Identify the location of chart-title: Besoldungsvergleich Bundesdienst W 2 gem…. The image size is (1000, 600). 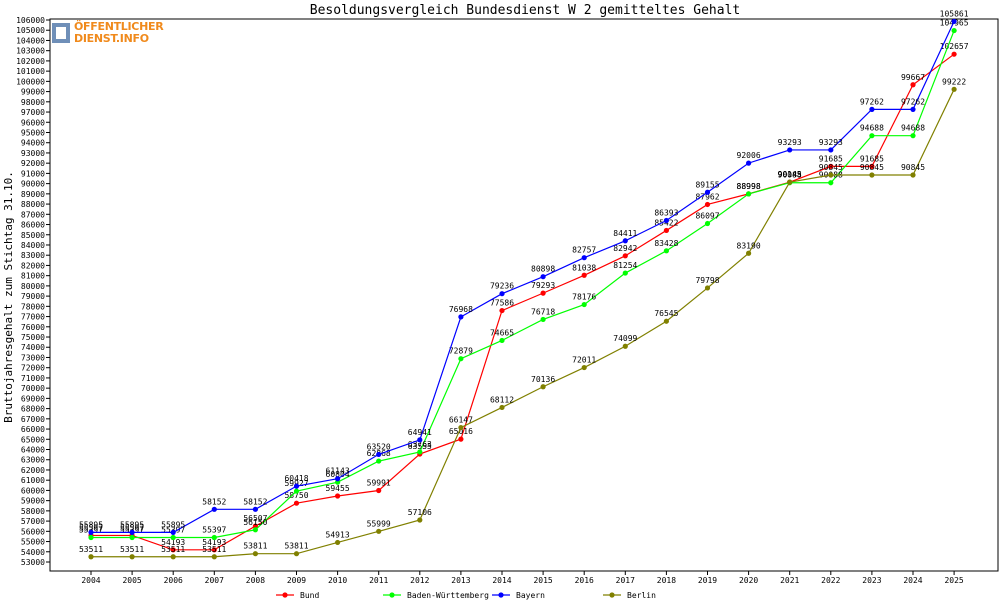
(525, 10).